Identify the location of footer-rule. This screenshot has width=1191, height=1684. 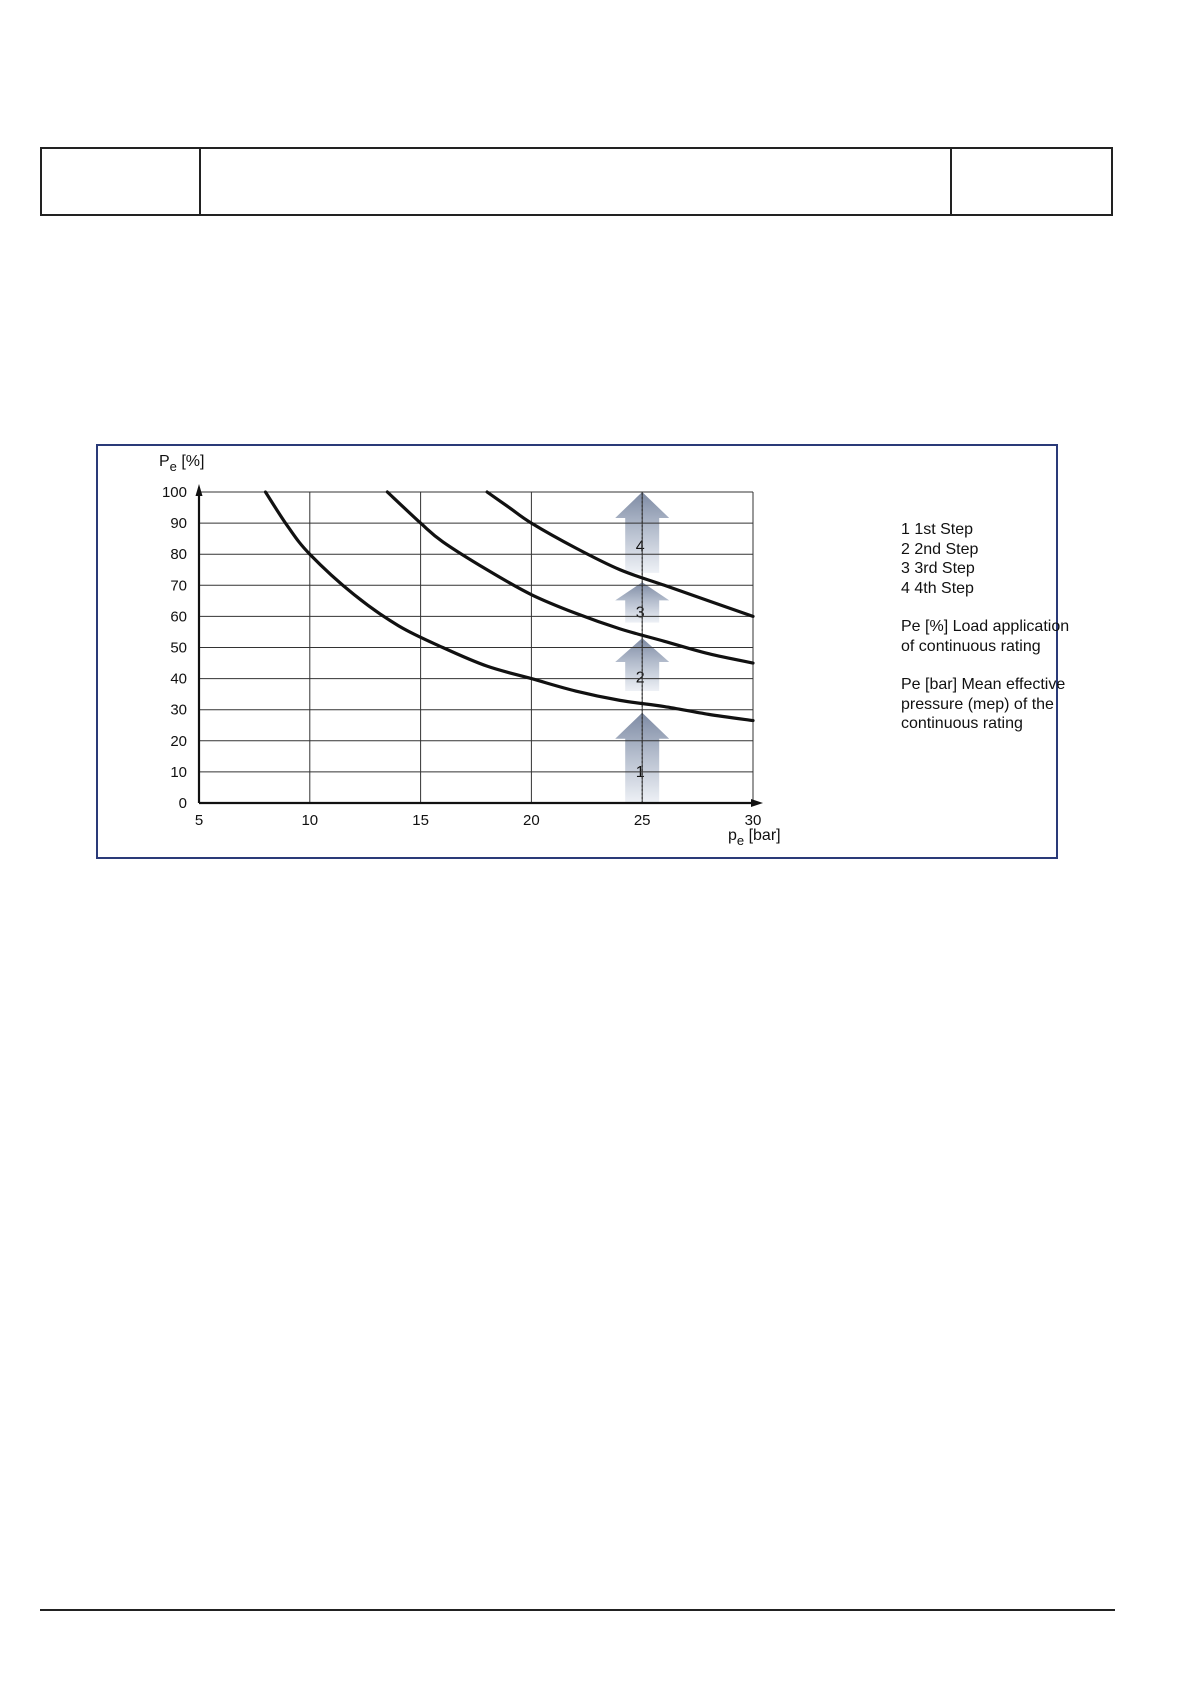
(577, 1610).